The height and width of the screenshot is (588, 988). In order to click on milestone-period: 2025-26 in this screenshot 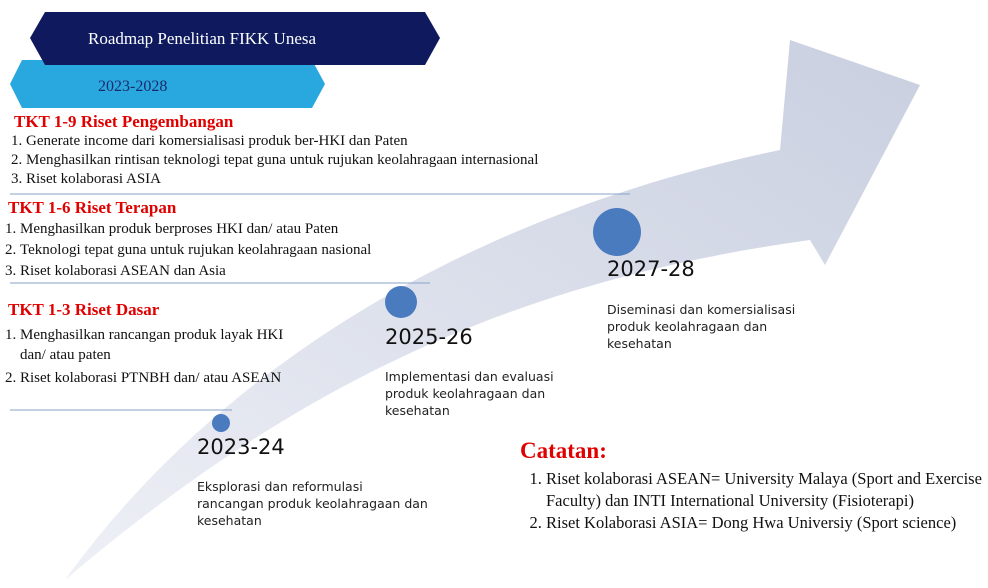, I will do `click(429, 337)`.